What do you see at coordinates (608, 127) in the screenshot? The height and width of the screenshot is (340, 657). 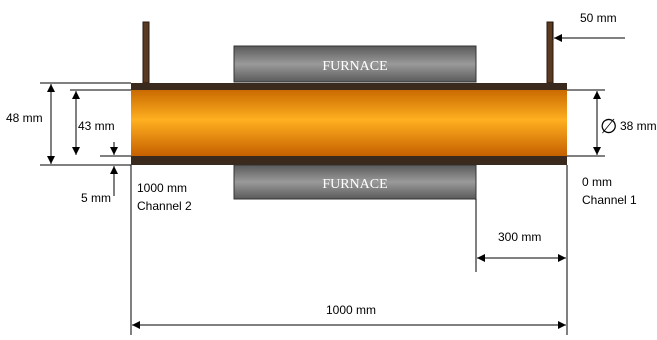 I see `bore-diameter-symbol: ∅` at bounding box center [608, 127].